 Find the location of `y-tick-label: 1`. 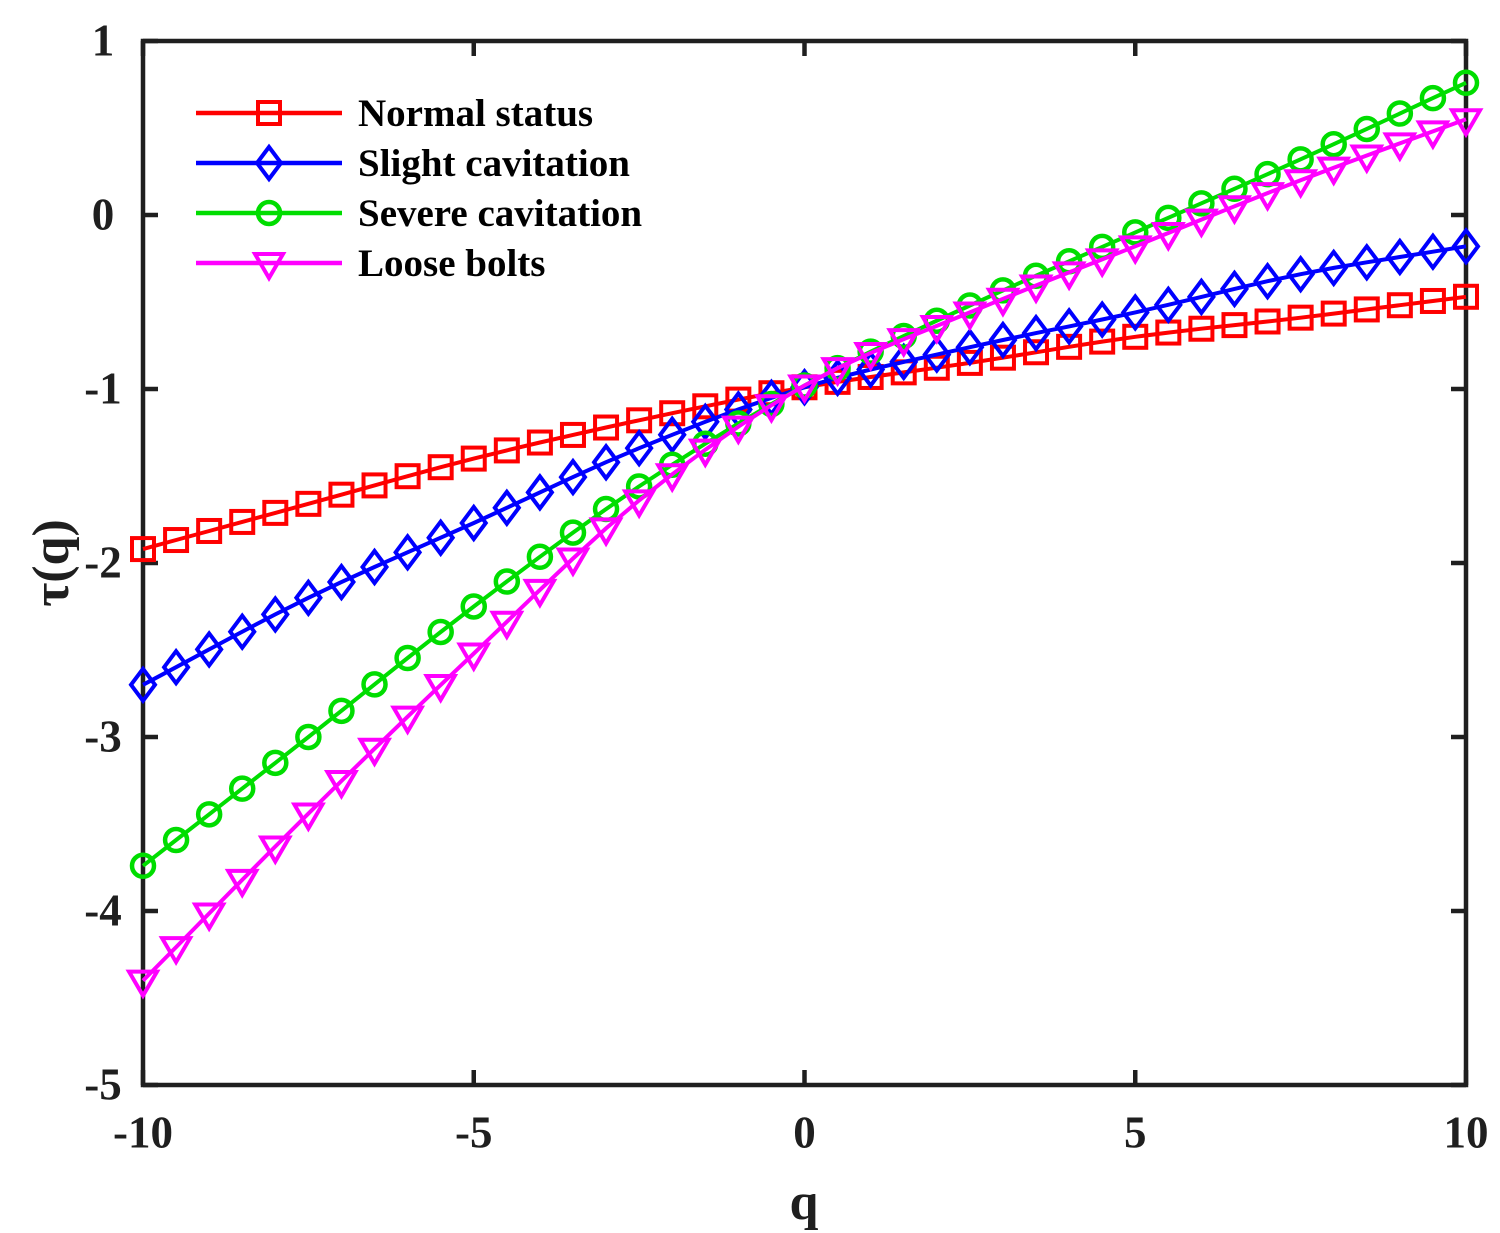

y-tick-label: 1 is located at coordinates (103, 40).